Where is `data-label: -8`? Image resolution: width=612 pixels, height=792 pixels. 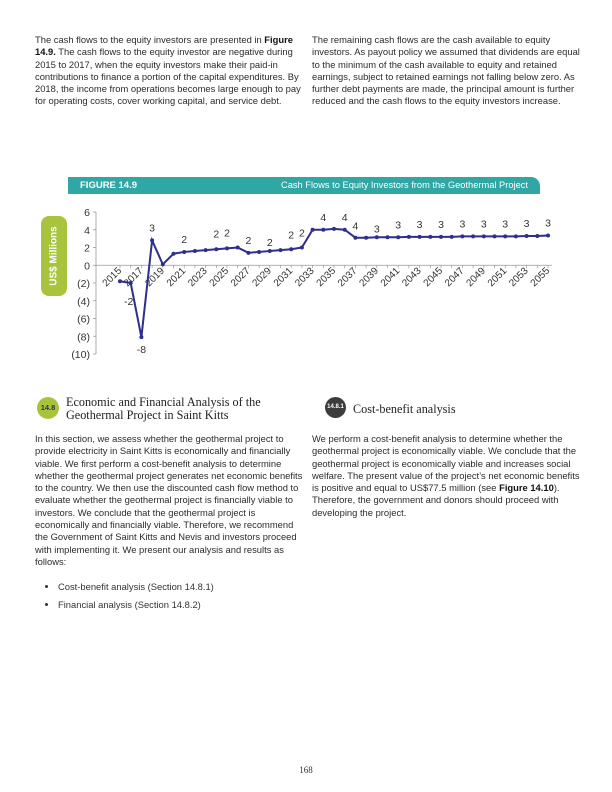
data-label: -8 is located at coordinates (141, 350).